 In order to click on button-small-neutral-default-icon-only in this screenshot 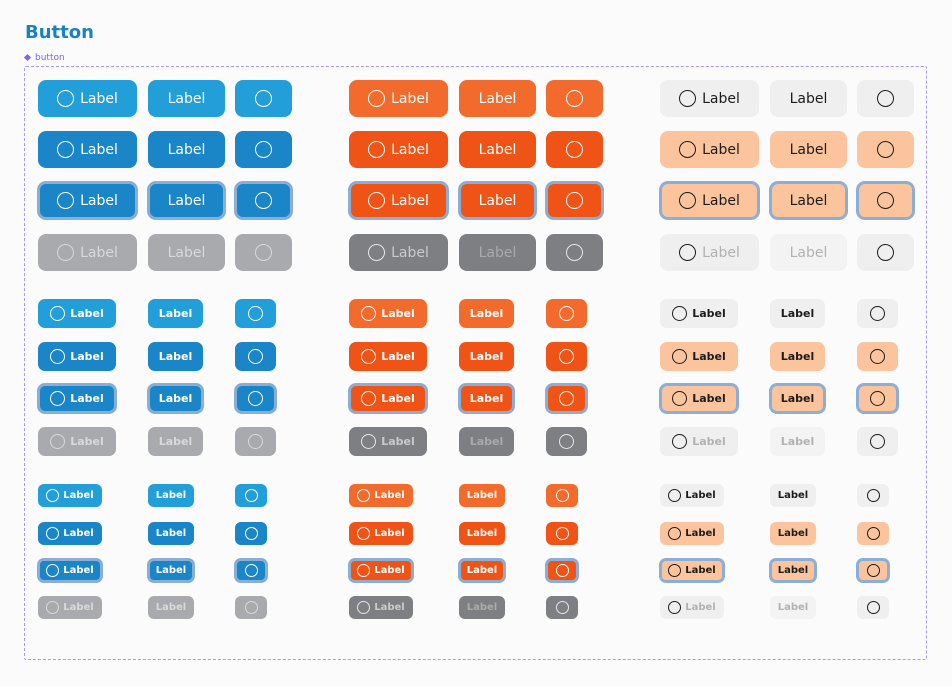, I will do `click(873, 495)`.